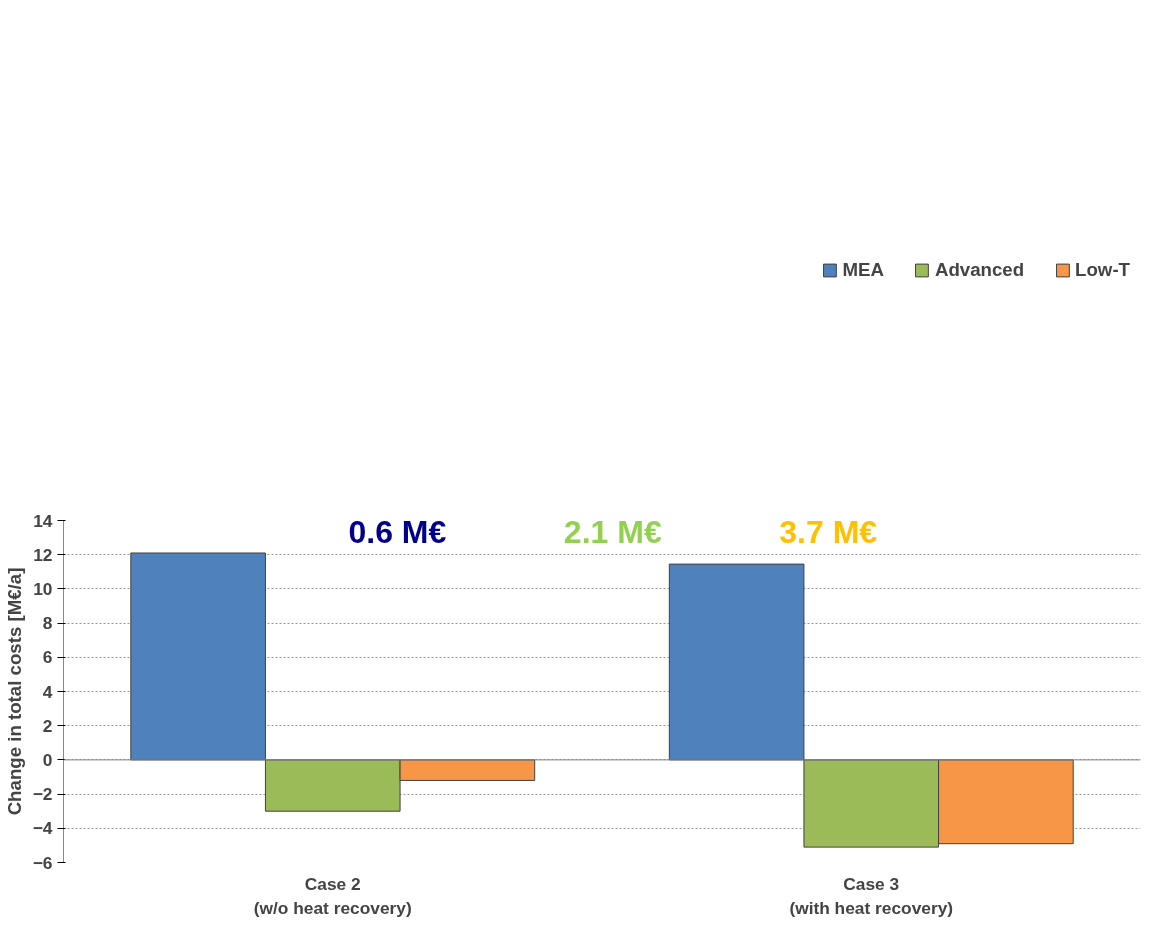 This screenshot has height=928, width=1159. I want to click on y-tick-label: 12, so click(43, 554).